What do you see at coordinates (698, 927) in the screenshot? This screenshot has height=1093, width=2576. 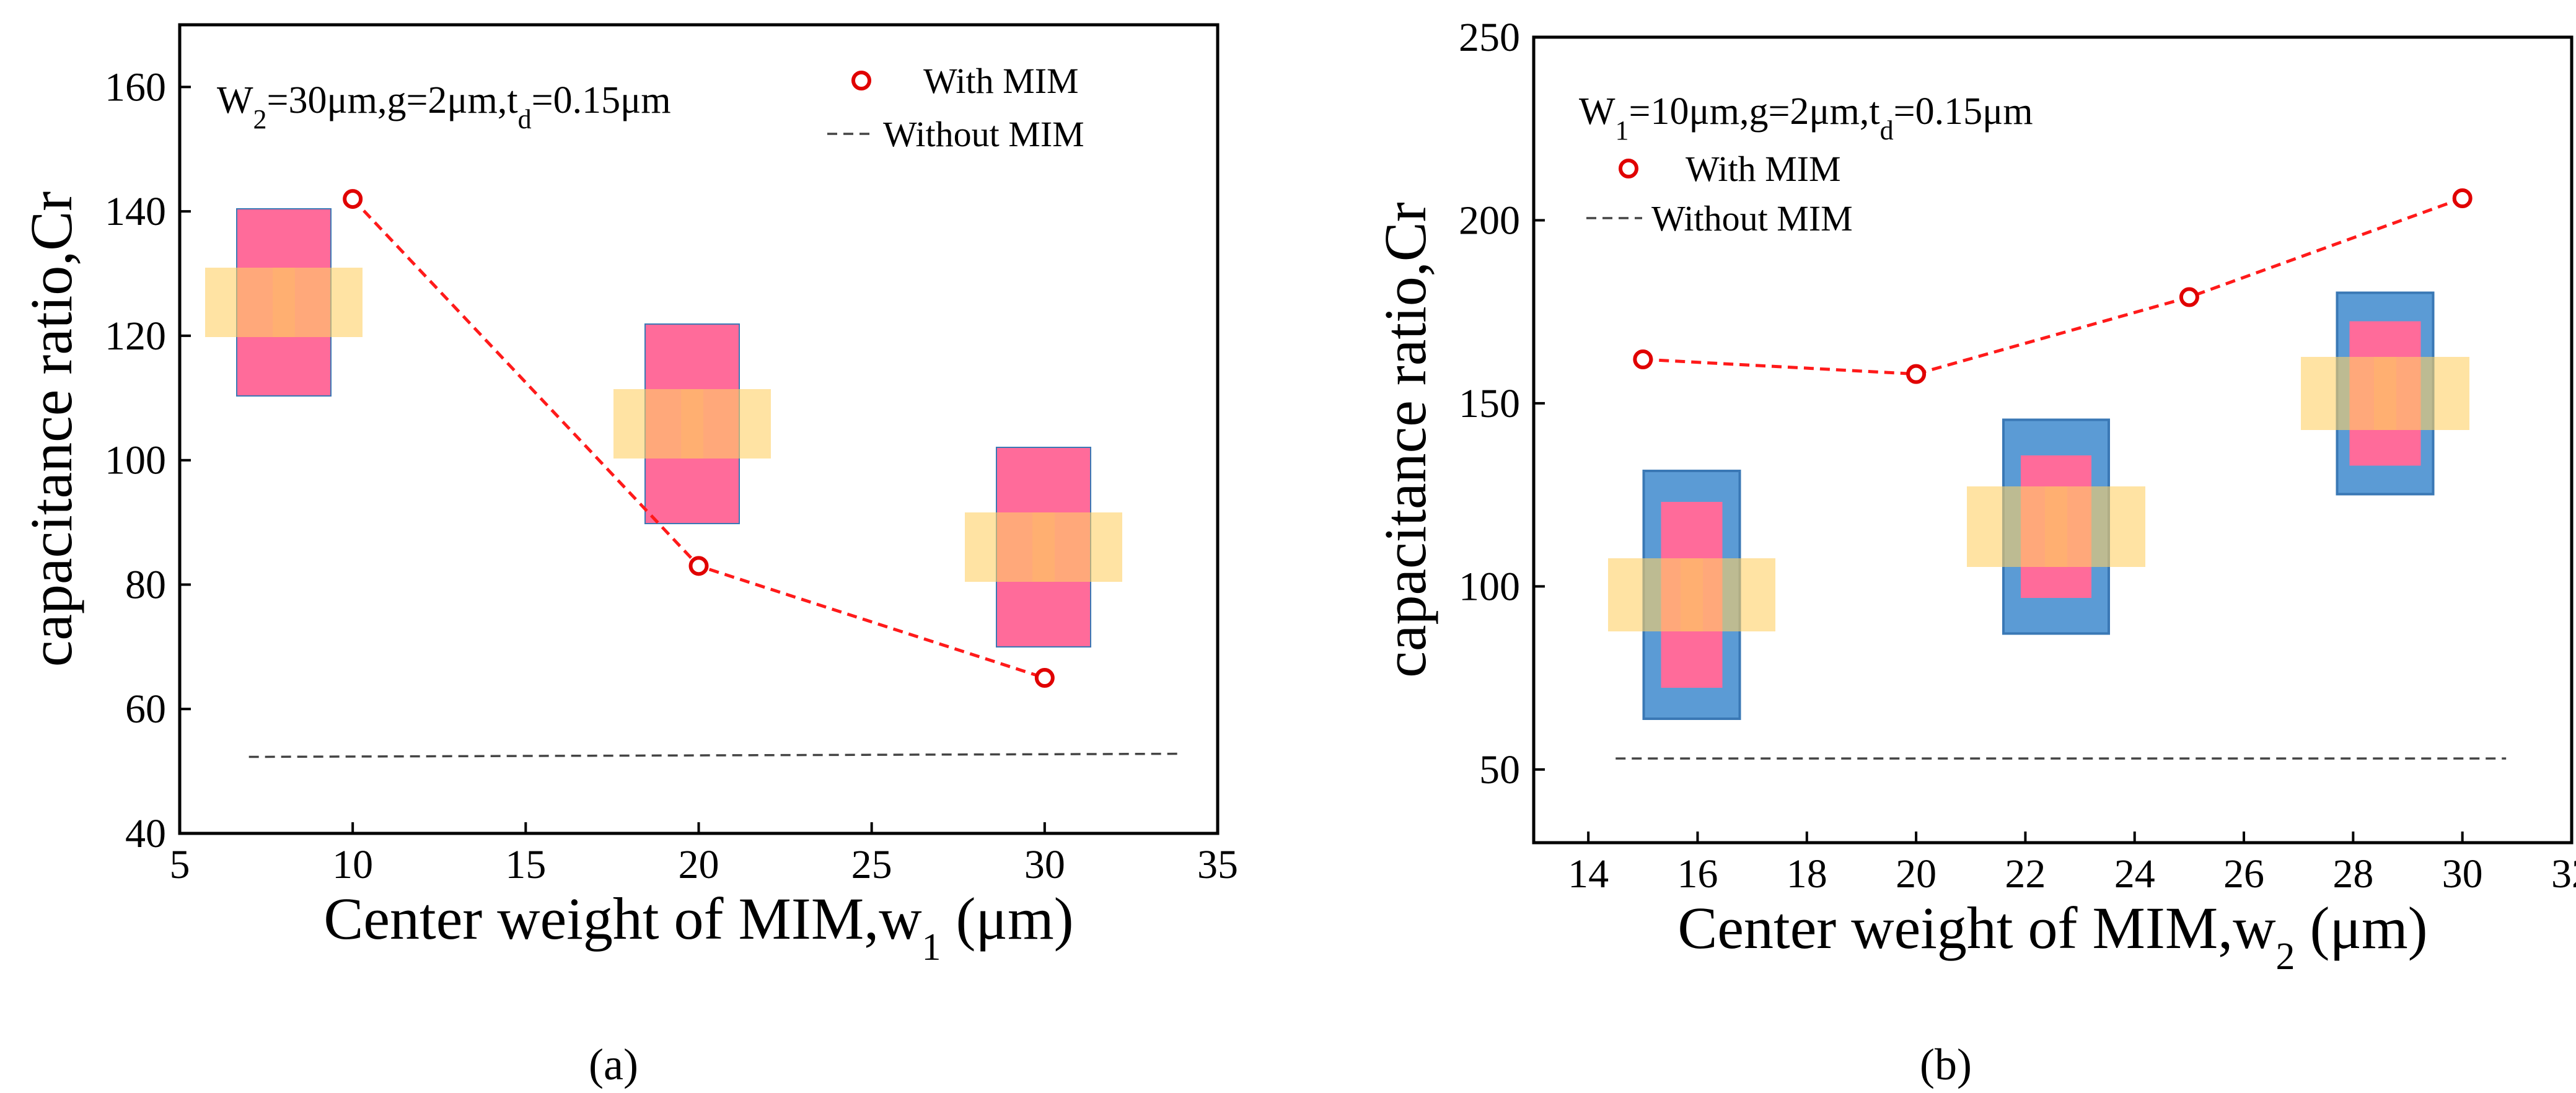 I see `x-axis-label: Center weight of MIM,w1 (μm)` at bounding box center [698, 927].